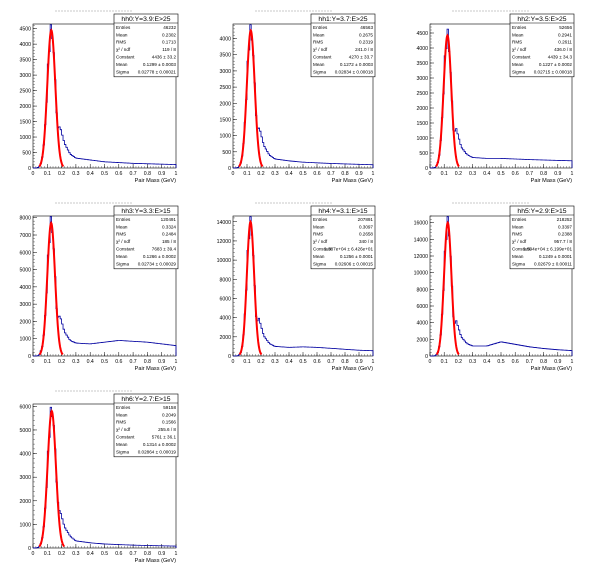 Image resolution: width=596 pixels, height=577 pixels. I want to click on stats-value: 0.1713, so click(169, 42).